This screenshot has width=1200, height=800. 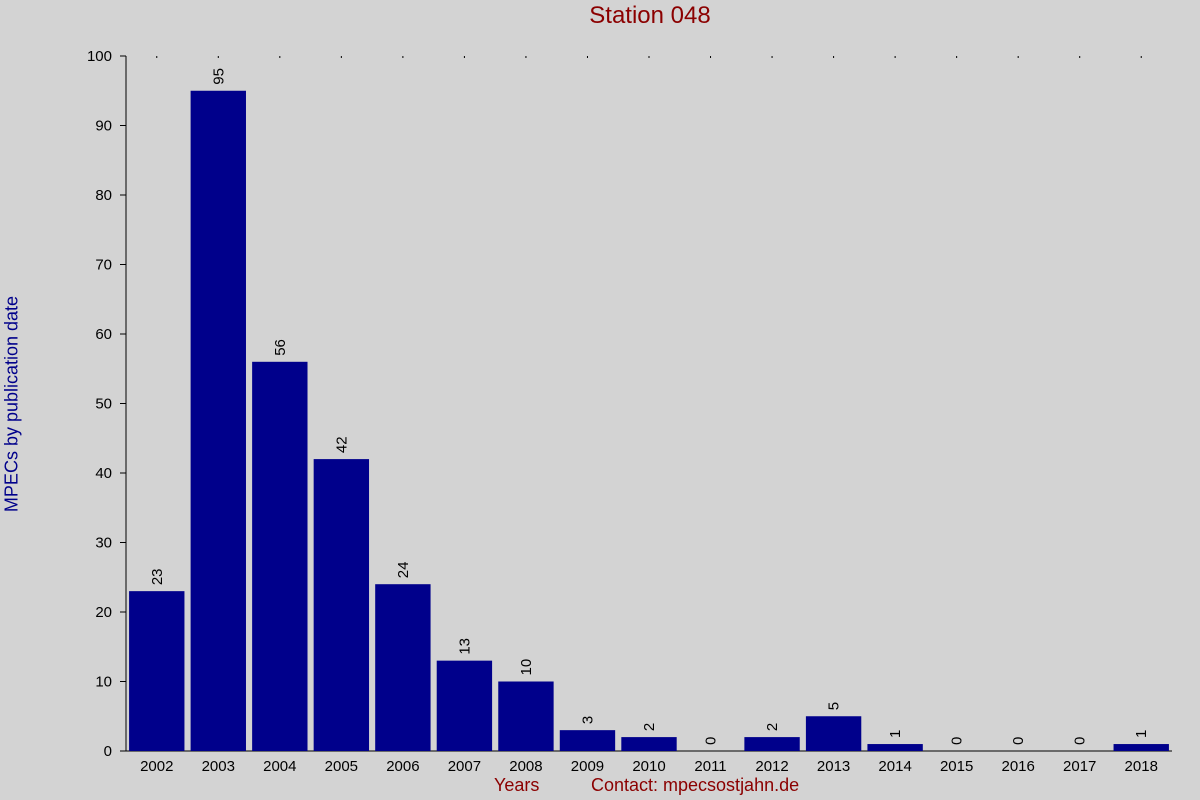 I want to click on x-tick-label: 2013, so click(x=833, y=766).